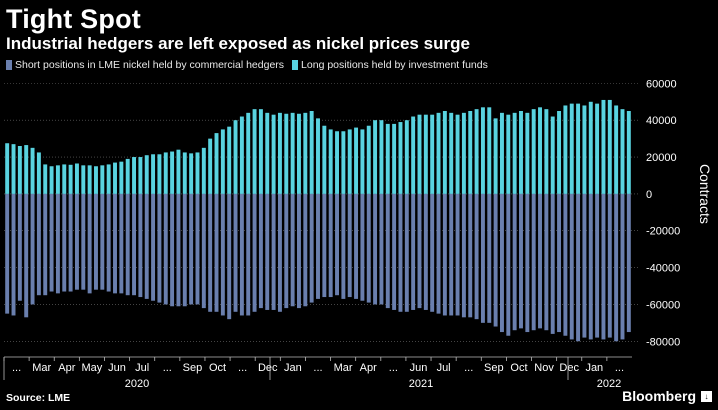 This screenshot has width=718, height=410. Describe the element at coordinates (38, 398) in the screenshot. I see `source-note: Source: LME` at that location.